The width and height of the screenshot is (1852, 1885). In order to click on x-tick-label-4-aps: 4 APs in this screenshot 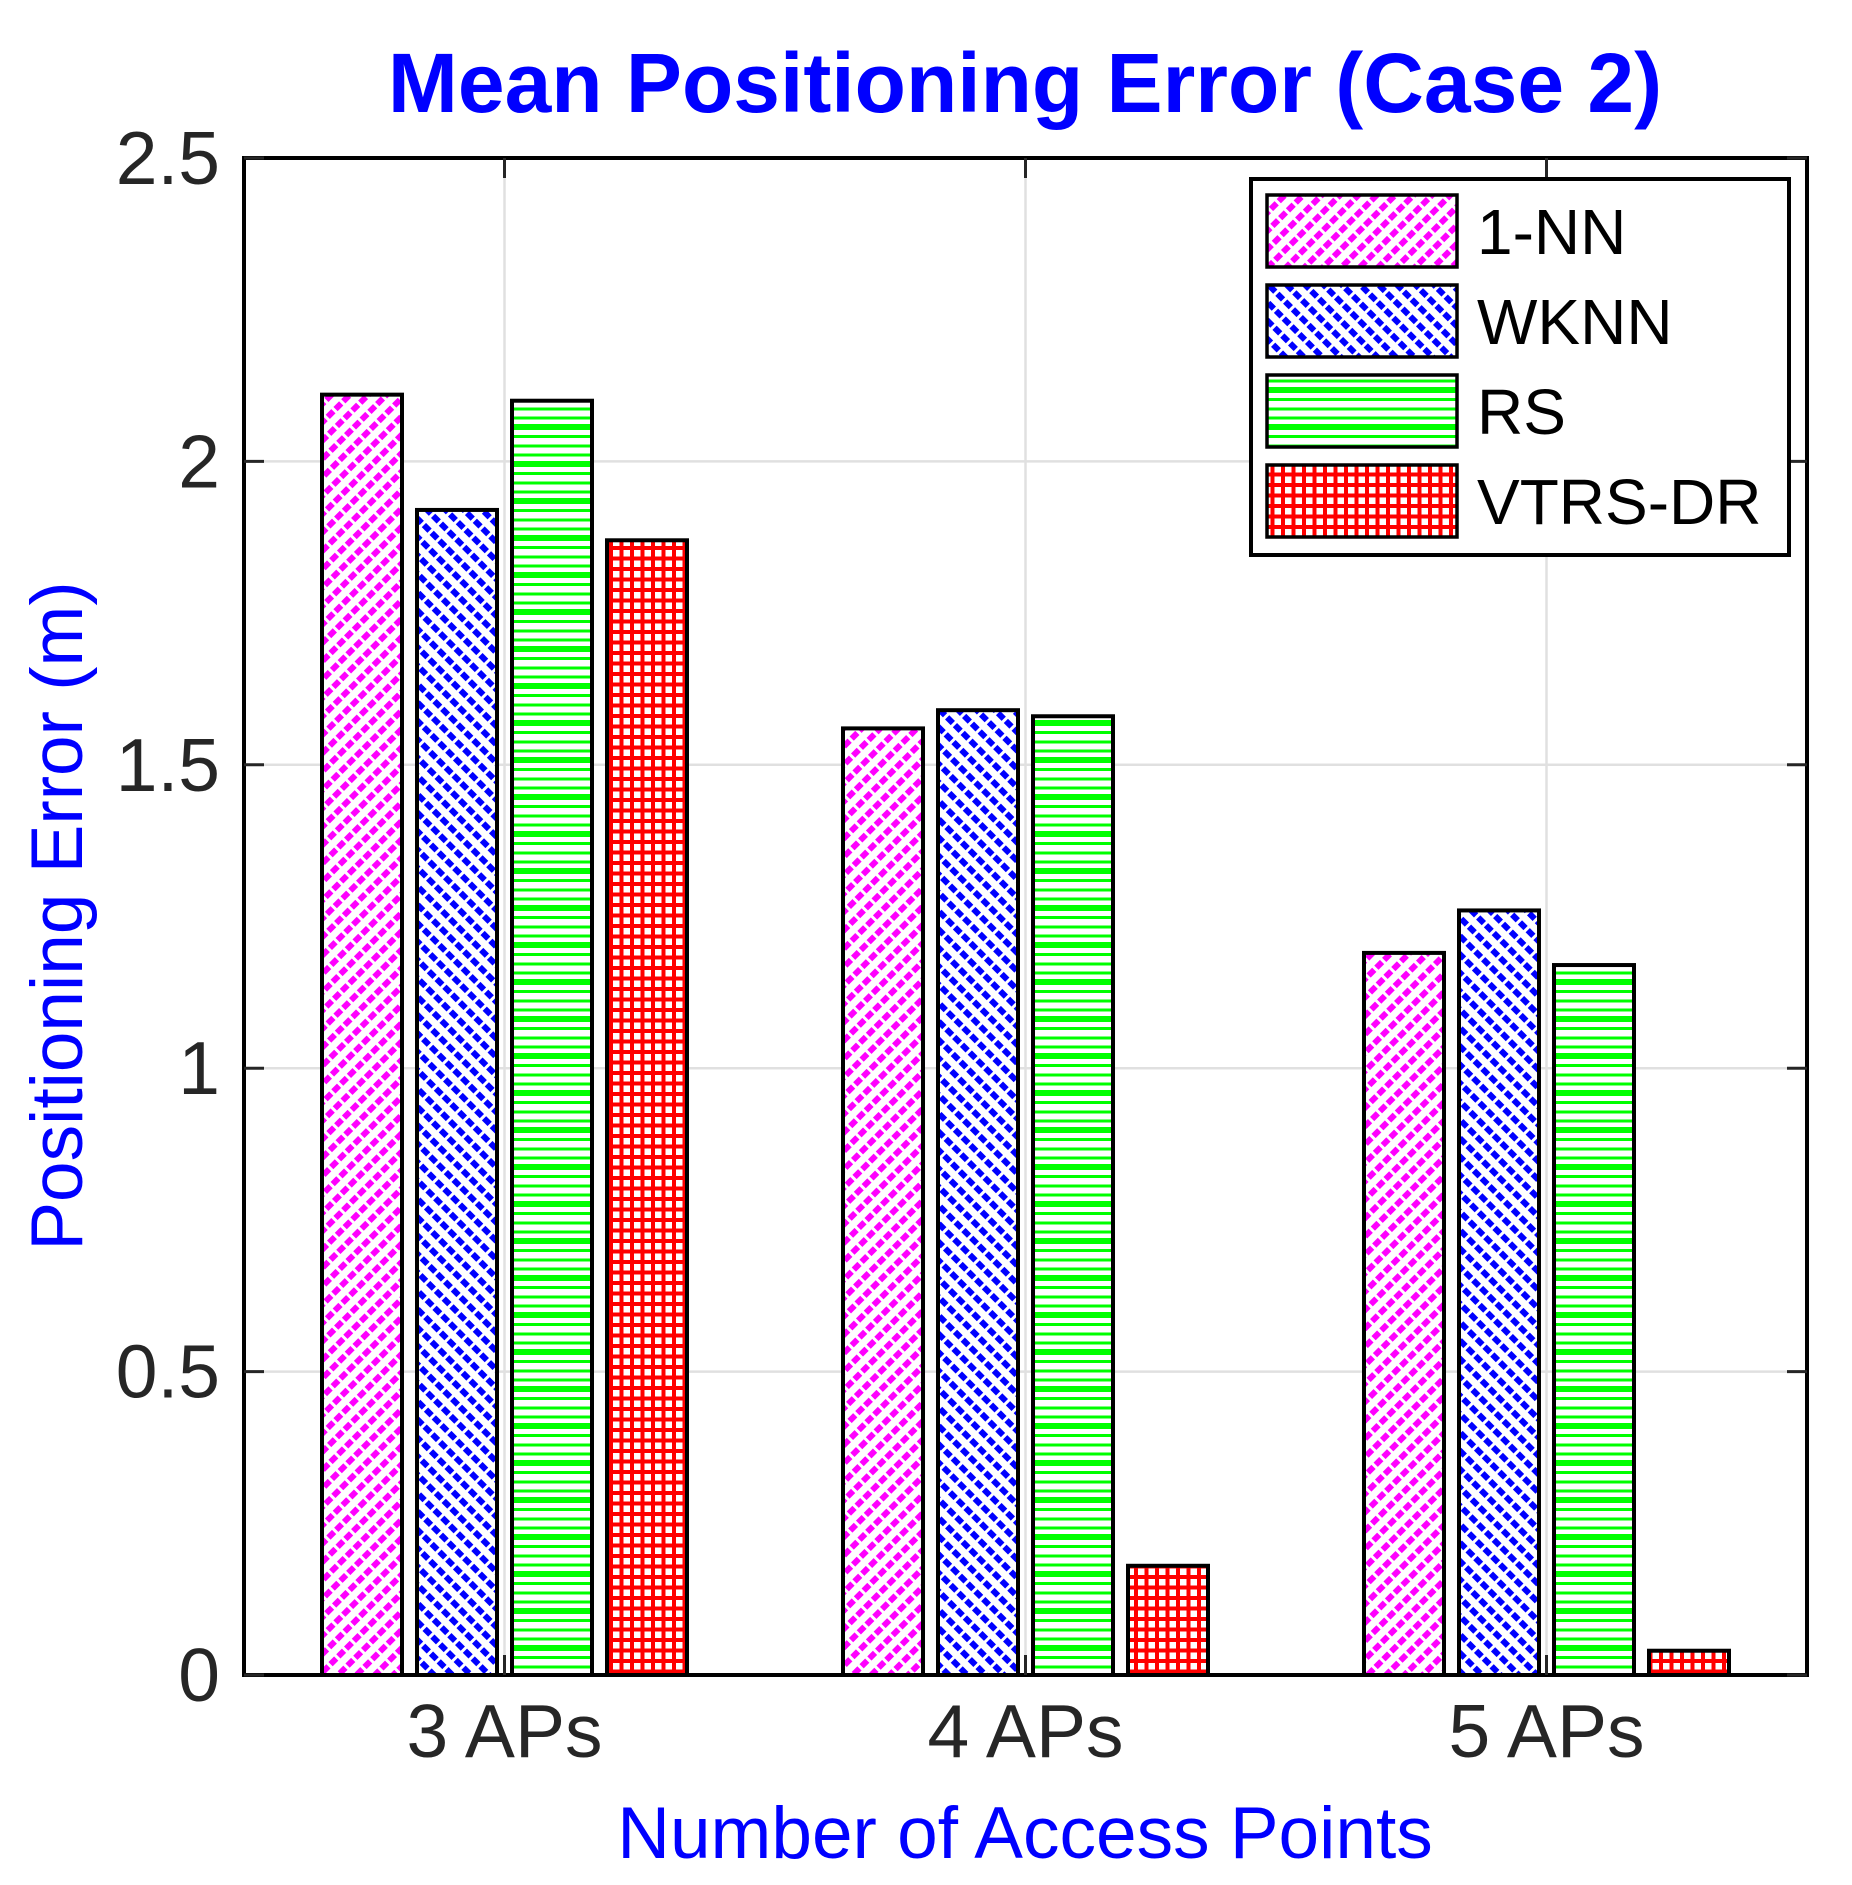, I will do `click(1026, 1731)`.